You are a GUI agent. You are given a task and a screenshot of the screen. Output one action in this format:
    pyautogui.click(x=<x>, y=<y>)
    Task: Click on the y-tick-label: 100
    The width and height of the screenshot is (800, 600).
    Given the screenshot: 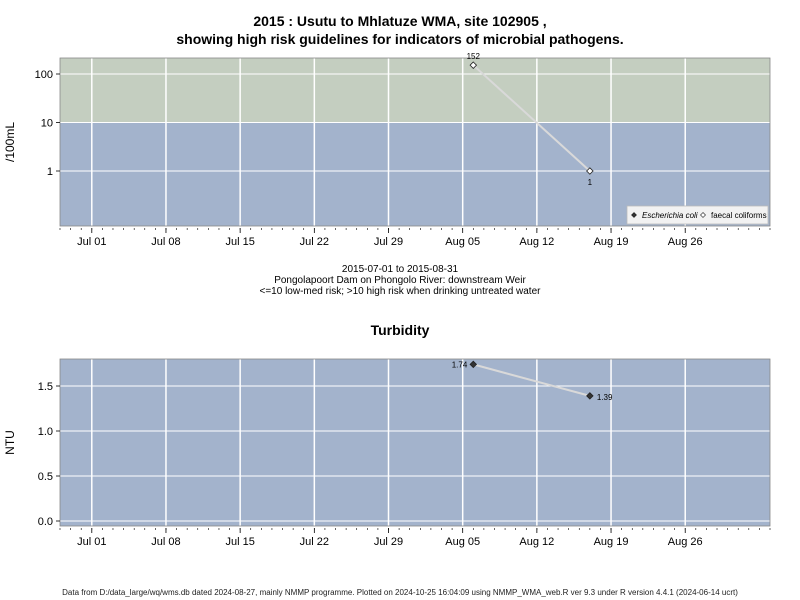 What is the action you would take?
    pyautogui.click(x=44, y=75)
    